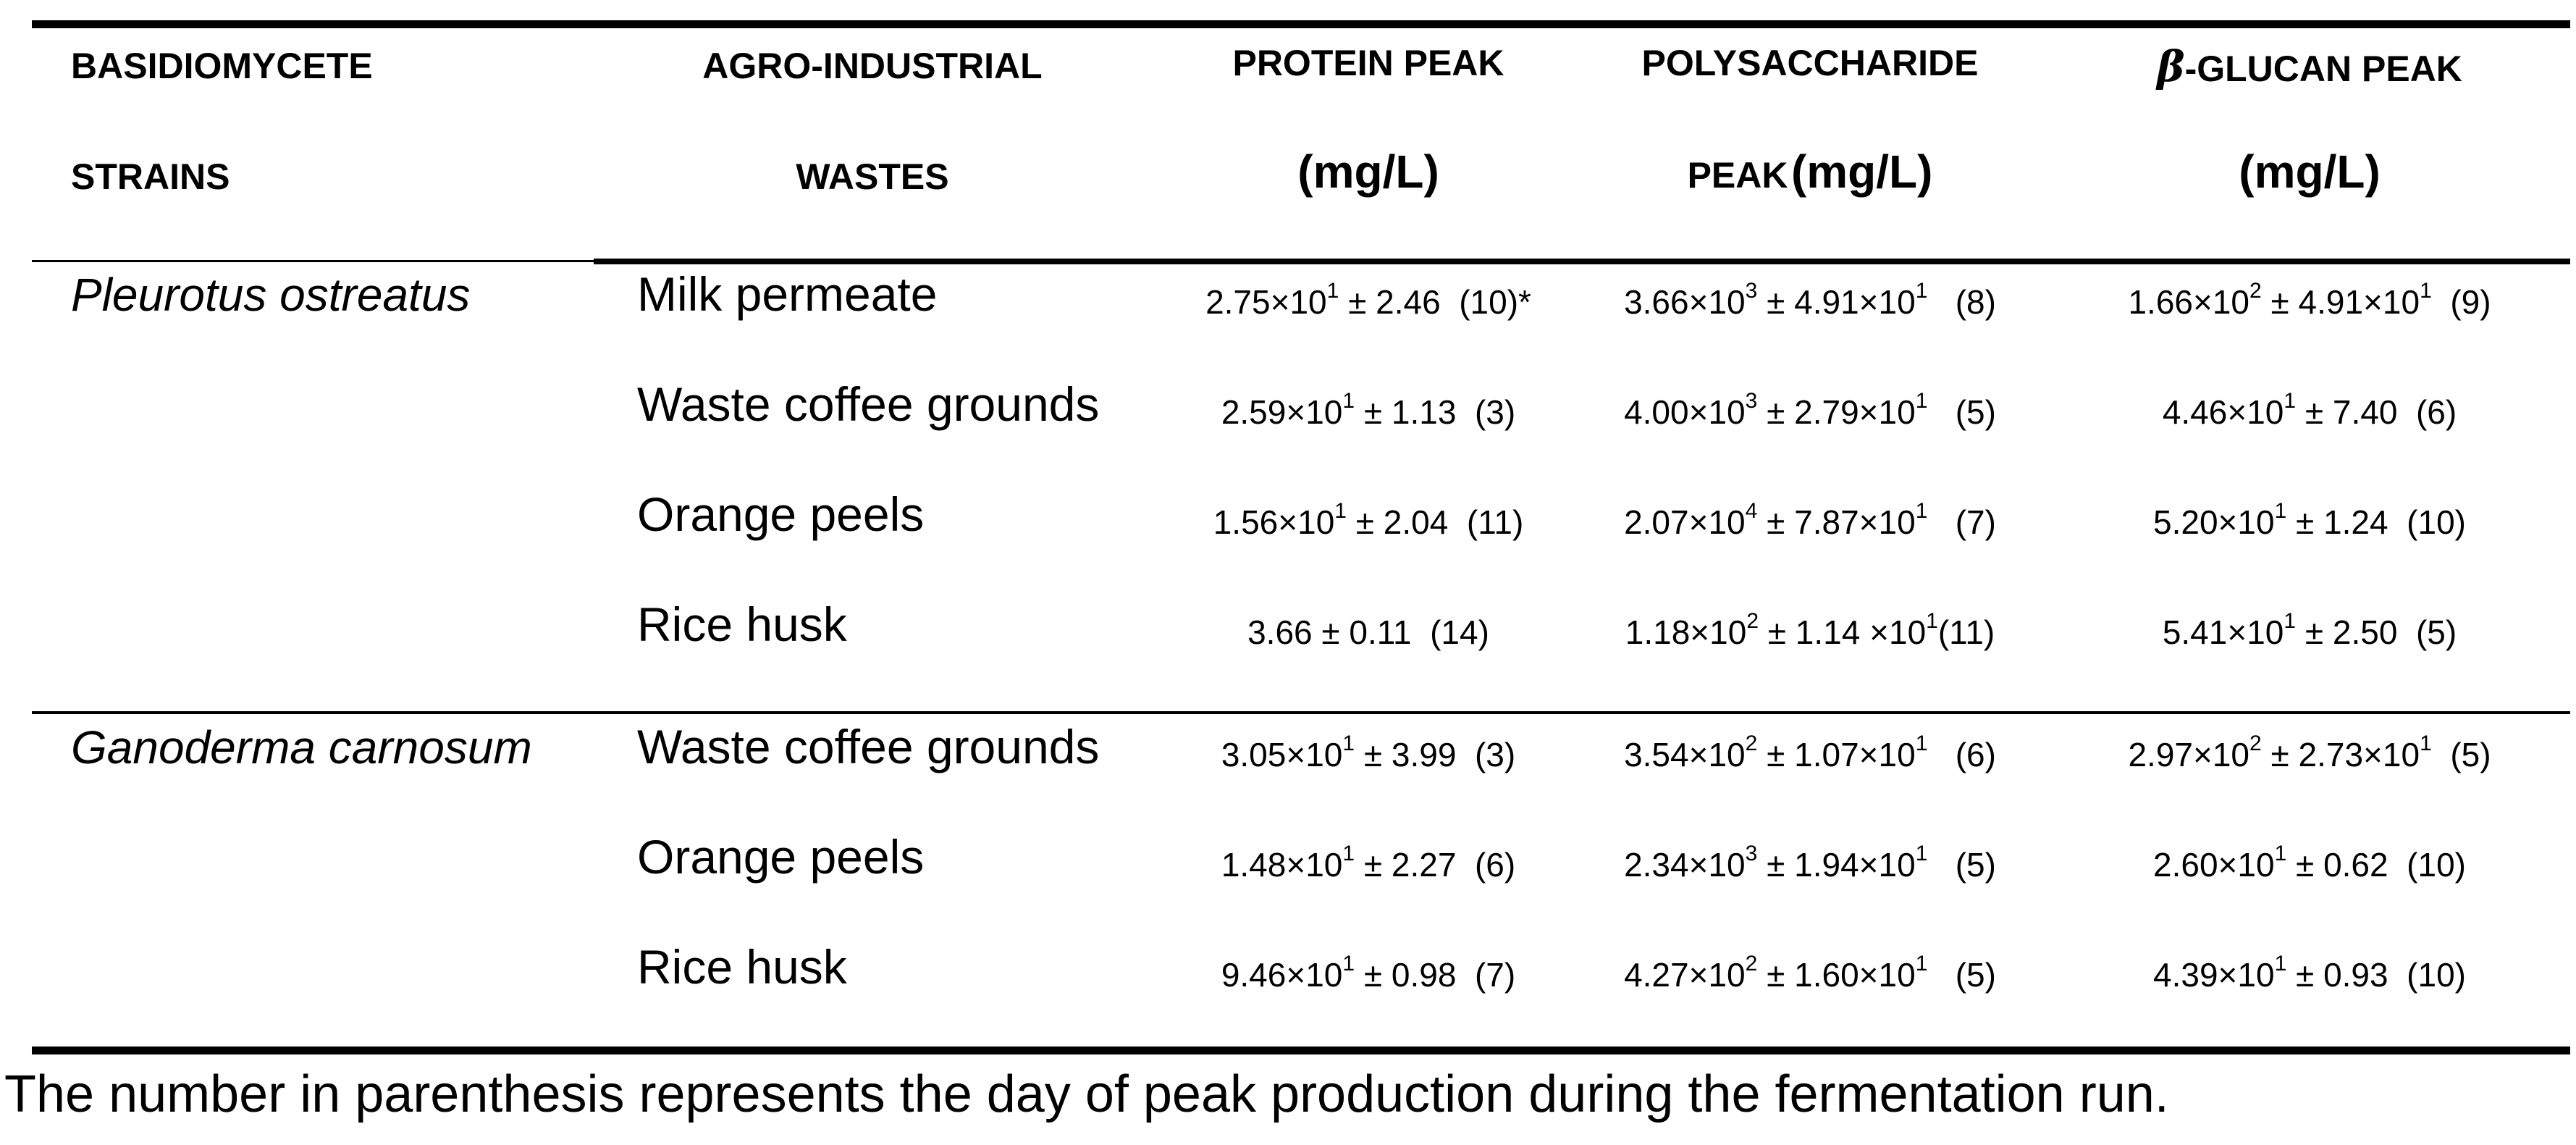 The image size is (2576, 1145). What do you see at coordinates (1810, 300) in the screenshot?
I see `cell-poly: 3.66×103 ± 4.91×101 (8)` at bounding box center [1810, 300].